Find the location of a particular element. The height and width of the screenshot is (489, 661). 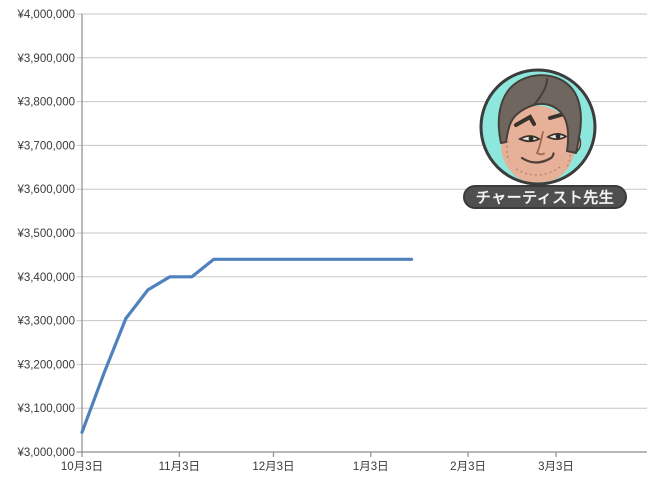

y-axis-tick-label: ¥3,800,000 is located at coordinates (45, 103).